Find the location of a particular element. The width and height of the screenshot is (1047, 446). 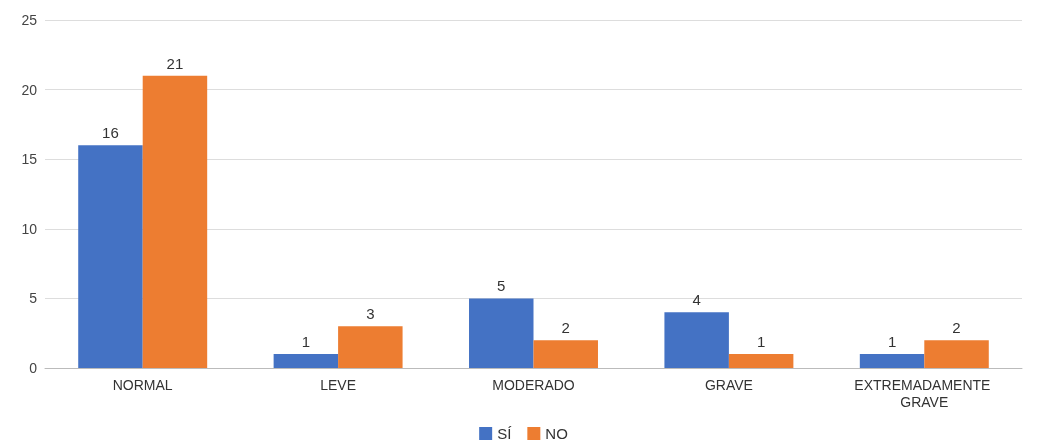

legend-label: NO is located at coordinates (556, 433).